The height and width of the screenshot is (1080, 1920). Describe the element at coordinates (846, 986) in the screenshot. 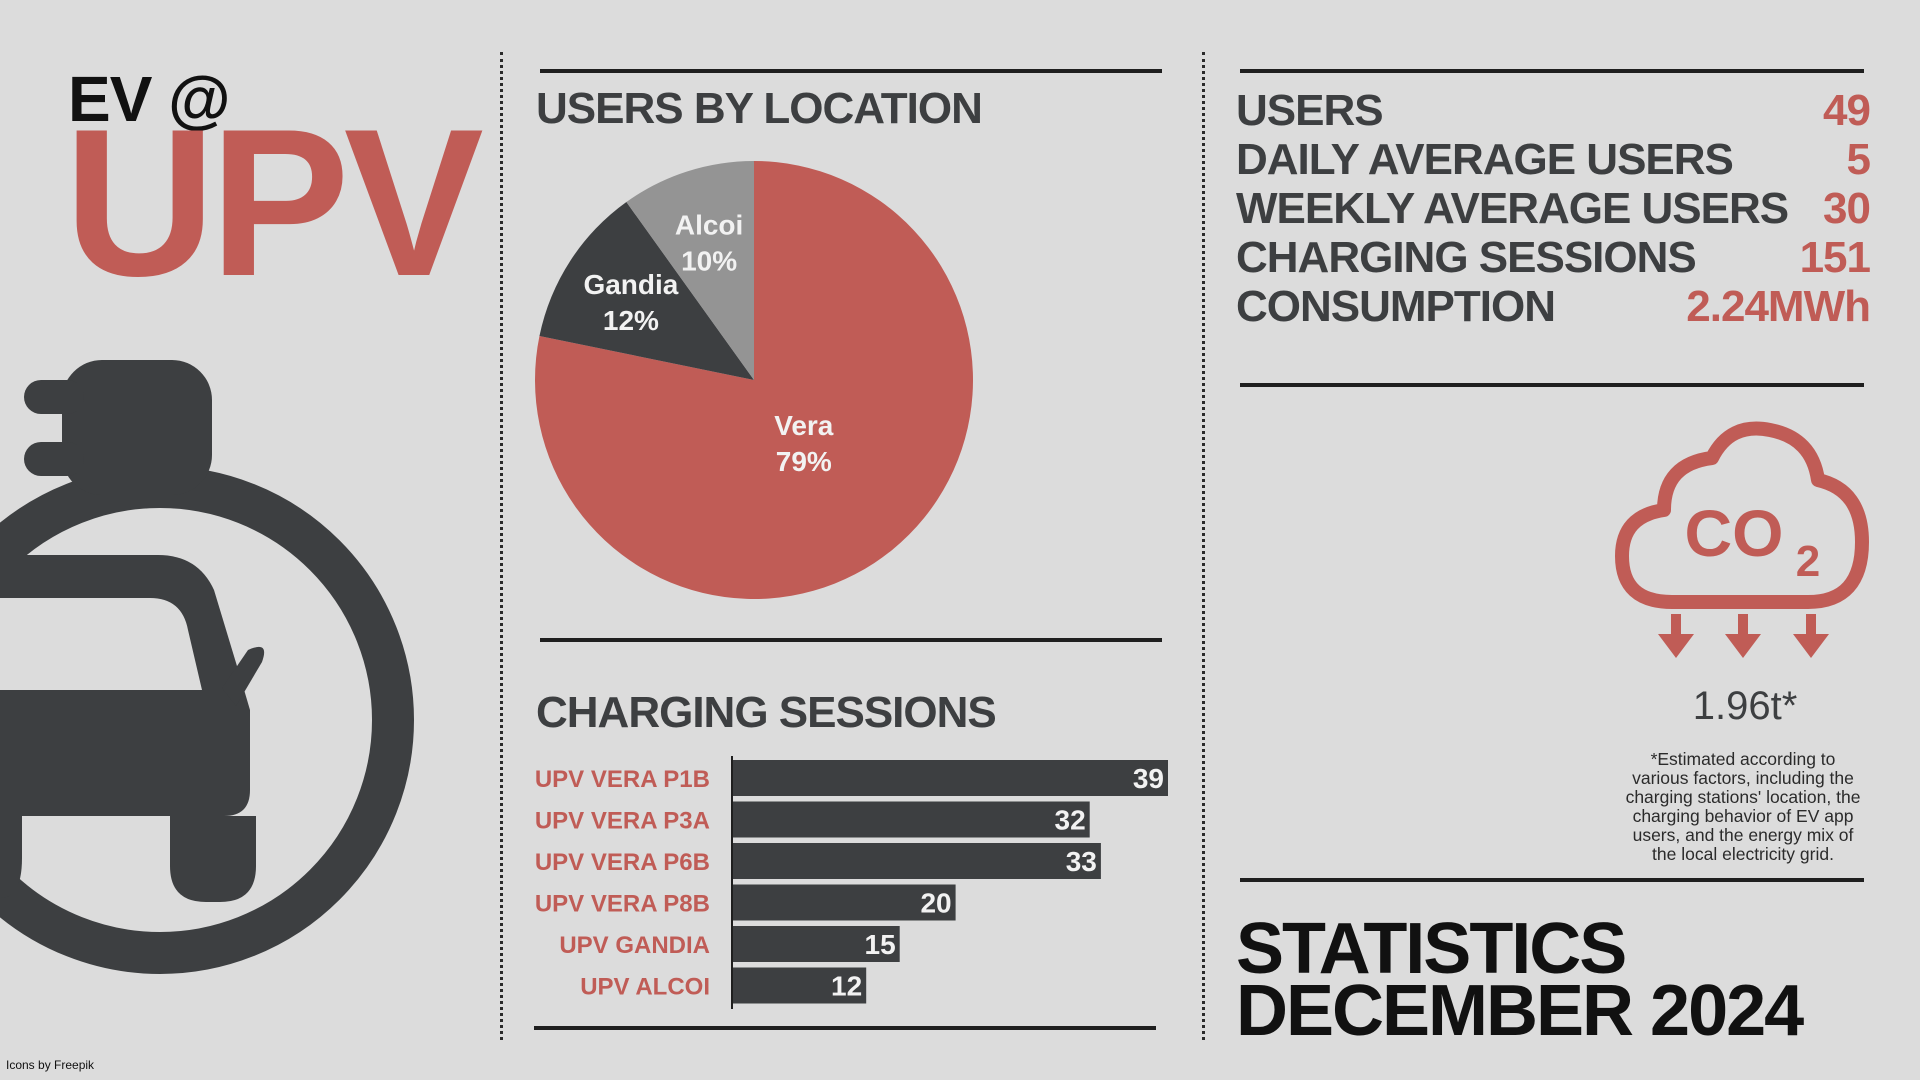

I see `bar-value-label: 12` at that location.